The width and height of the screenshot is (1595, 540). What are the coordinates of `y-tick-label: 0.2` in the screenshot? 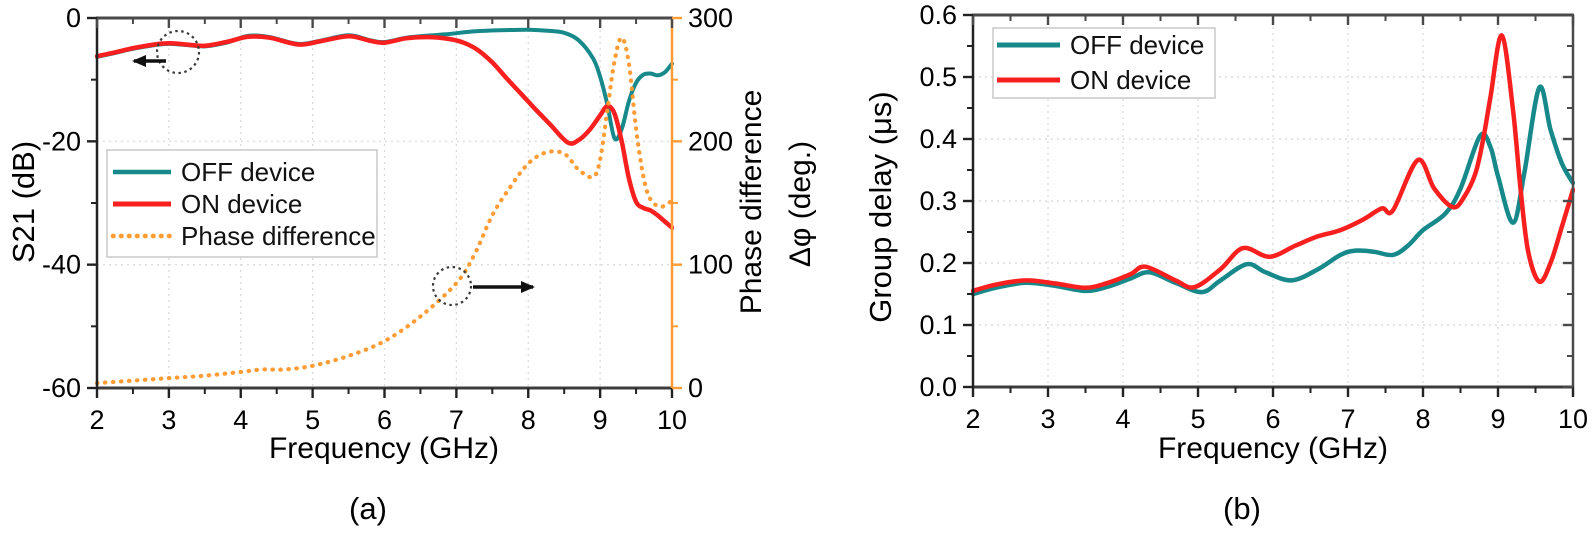 It's located at (938, 263).